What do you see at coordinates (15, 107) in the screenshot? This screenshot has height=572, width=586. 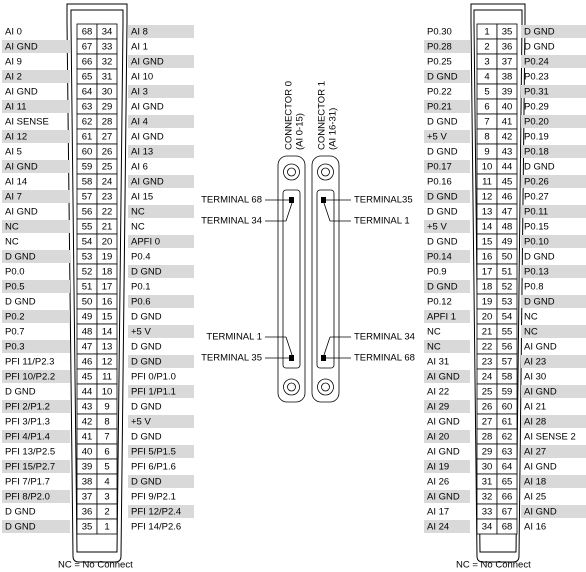 I see `signal-label: AI 11` at bounding box center [15, 107].